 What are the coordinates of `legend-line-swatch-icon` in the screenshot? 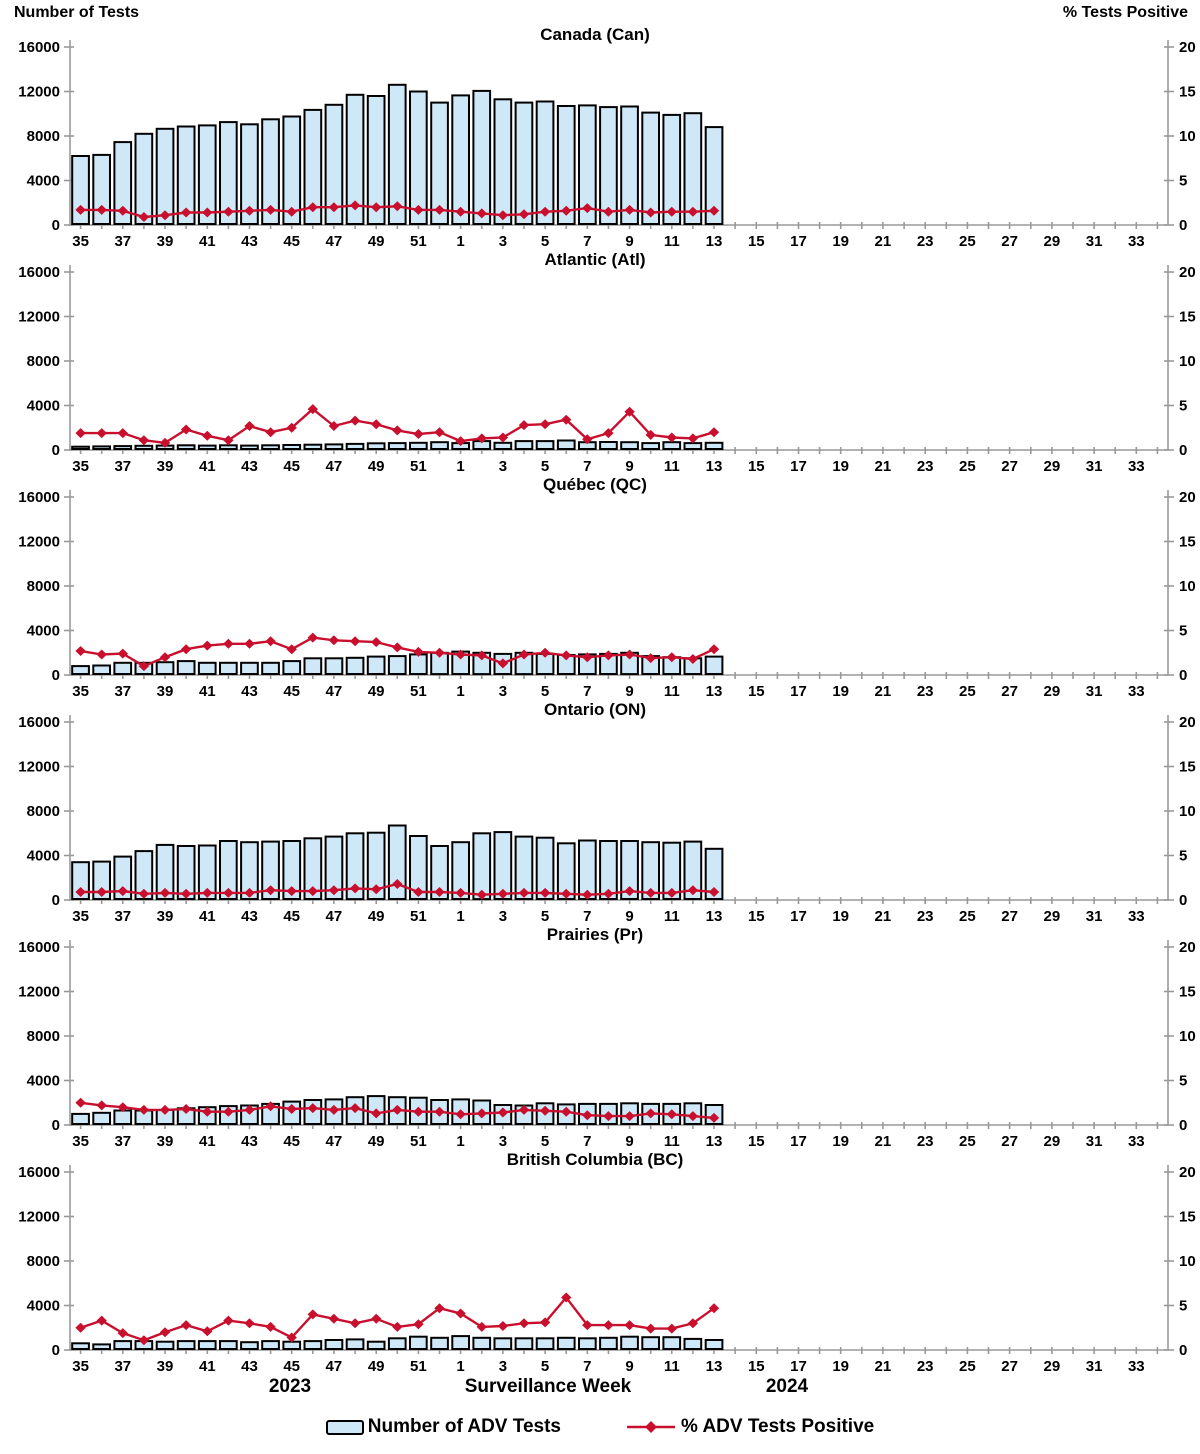 It's located at (650, 1427).